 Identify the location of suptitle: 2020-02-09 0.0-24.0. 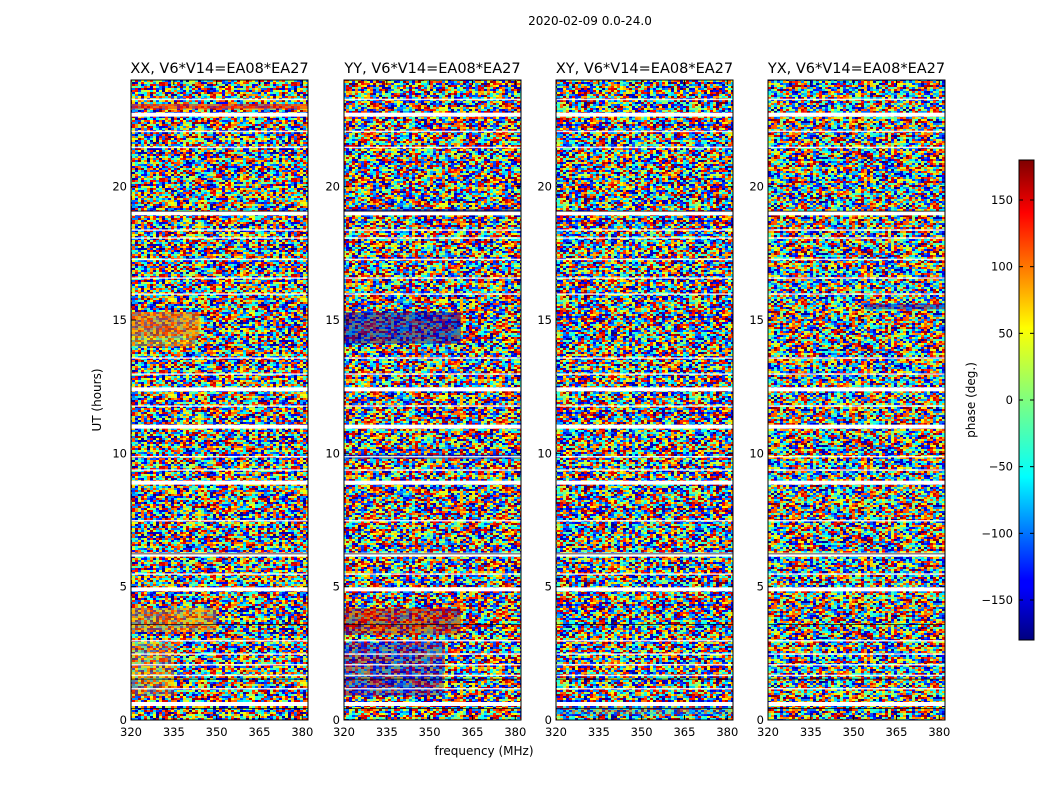
(590, 21).